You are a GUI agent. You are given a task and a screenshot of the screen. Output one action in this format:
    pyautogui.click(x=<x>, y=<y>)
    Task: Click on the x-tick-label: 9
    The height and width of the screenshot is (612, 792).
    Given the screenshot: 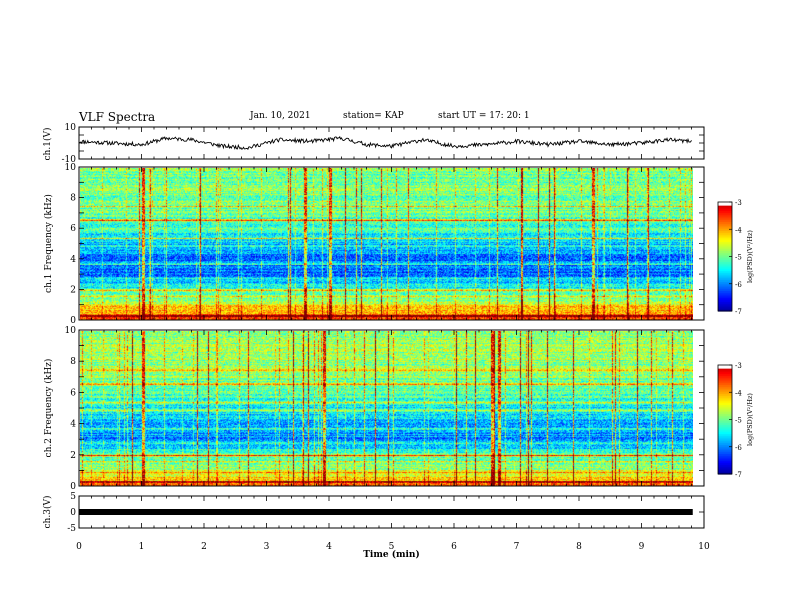 What is the action you would take?
    pyautogui.click(x=642, y=547)
    